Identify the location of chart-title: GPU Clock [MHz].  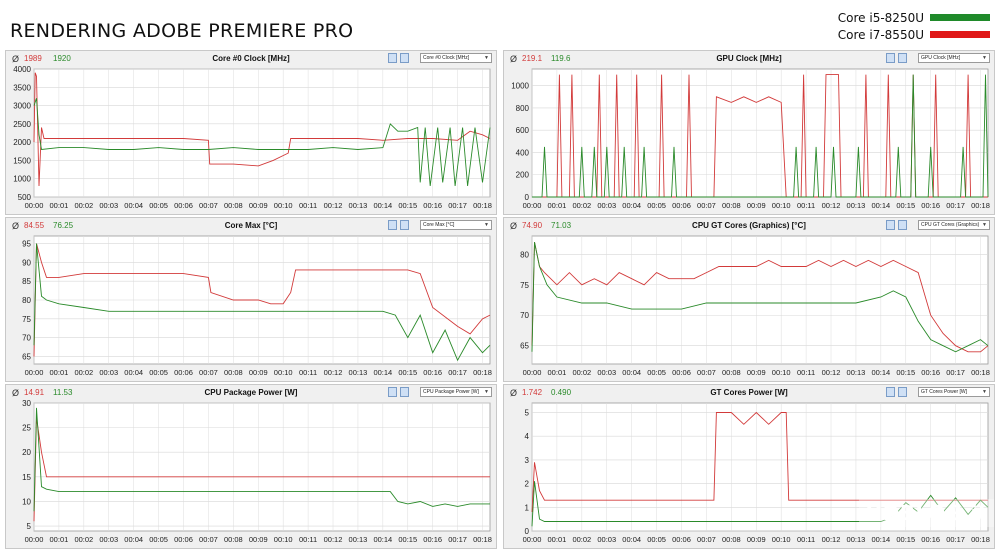
(749, 58).